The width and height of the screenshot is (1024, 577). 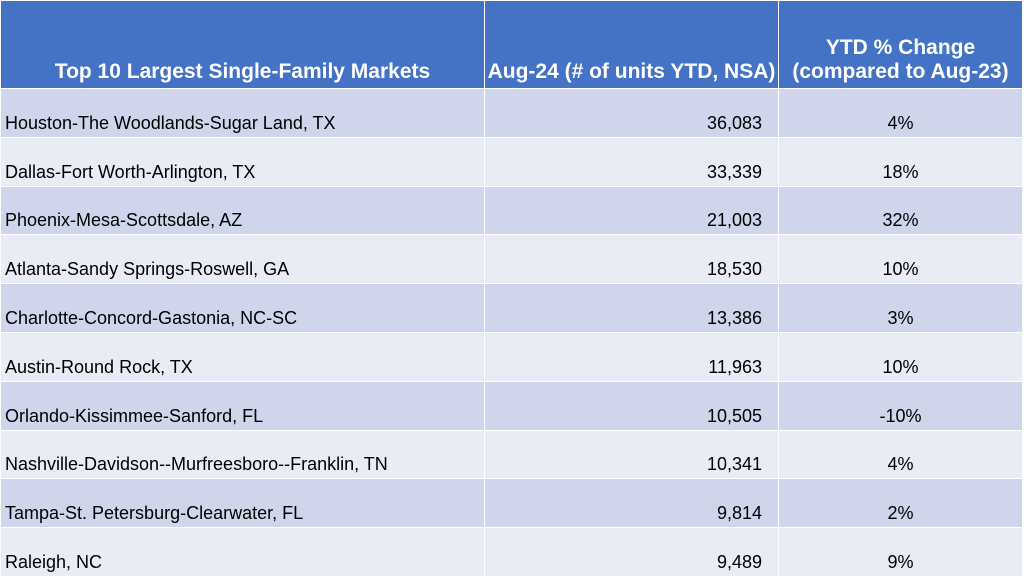 I want to click on cell-units: 9,814, so click(x=631, y=503).